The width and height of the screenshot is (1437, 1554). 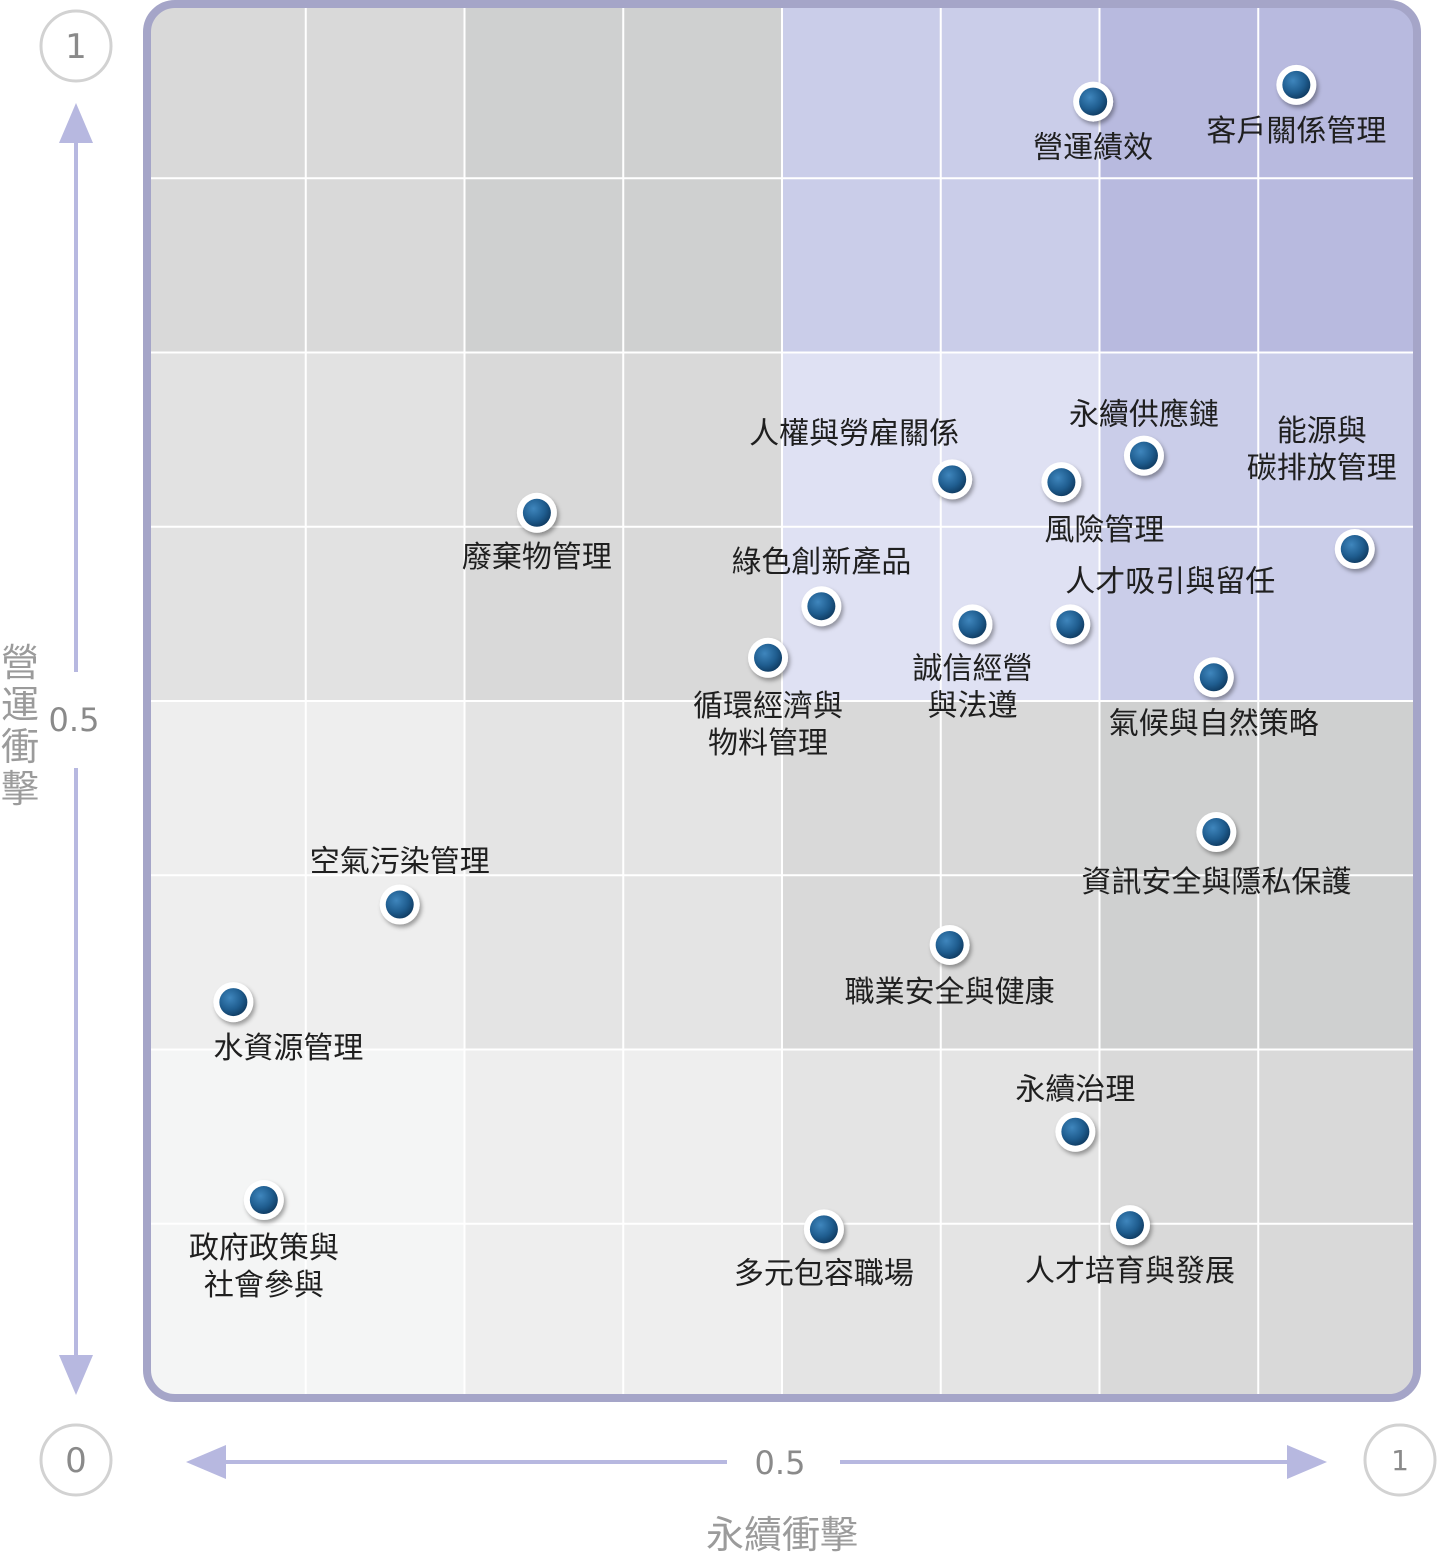 What do you see at coordinates (854, 433) in the screenshot?
I see `data-point-label: 人權與勞雇關係` at bounding box center [854, 433].